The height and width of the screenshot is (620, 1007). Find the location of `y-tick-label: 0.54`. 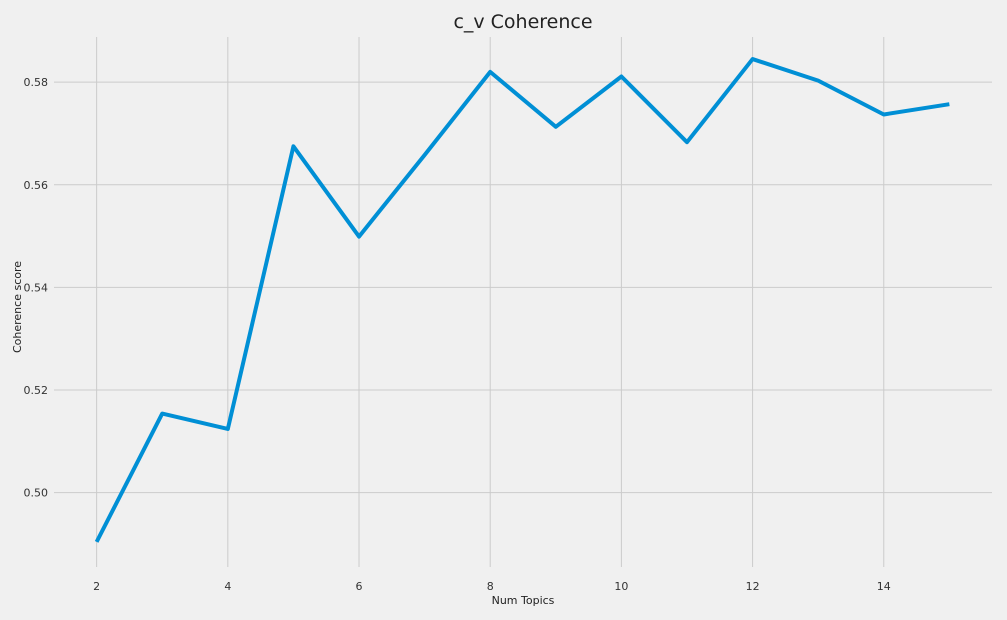

y-tick-label: 0.54 is located at coordinates (36, 287).